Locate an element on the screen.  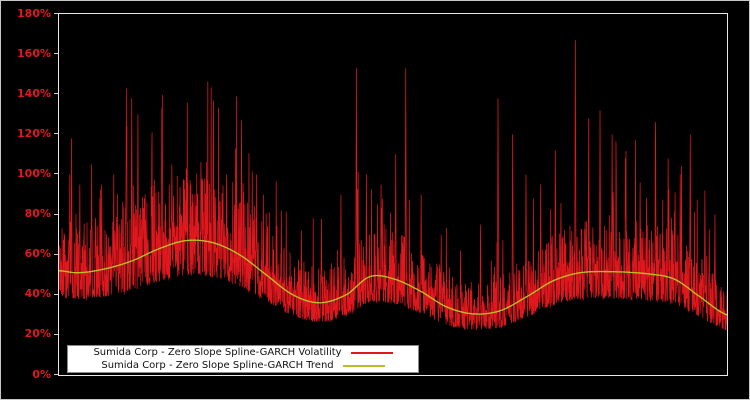
y-tick-label: 40% is located at coordinates (37, 294).